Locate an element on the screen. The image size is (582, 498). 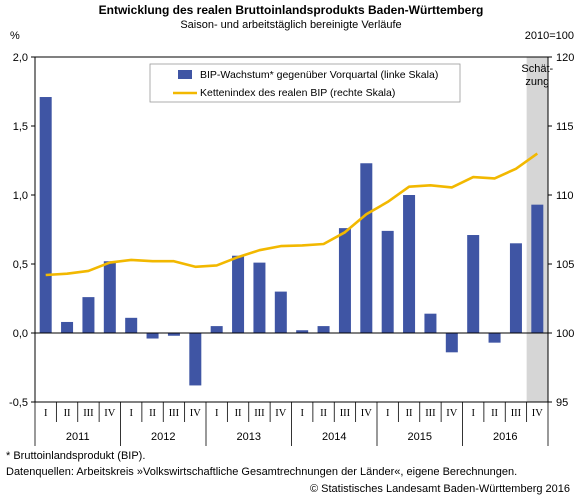
legend-box is located at coordinates (305, 83).